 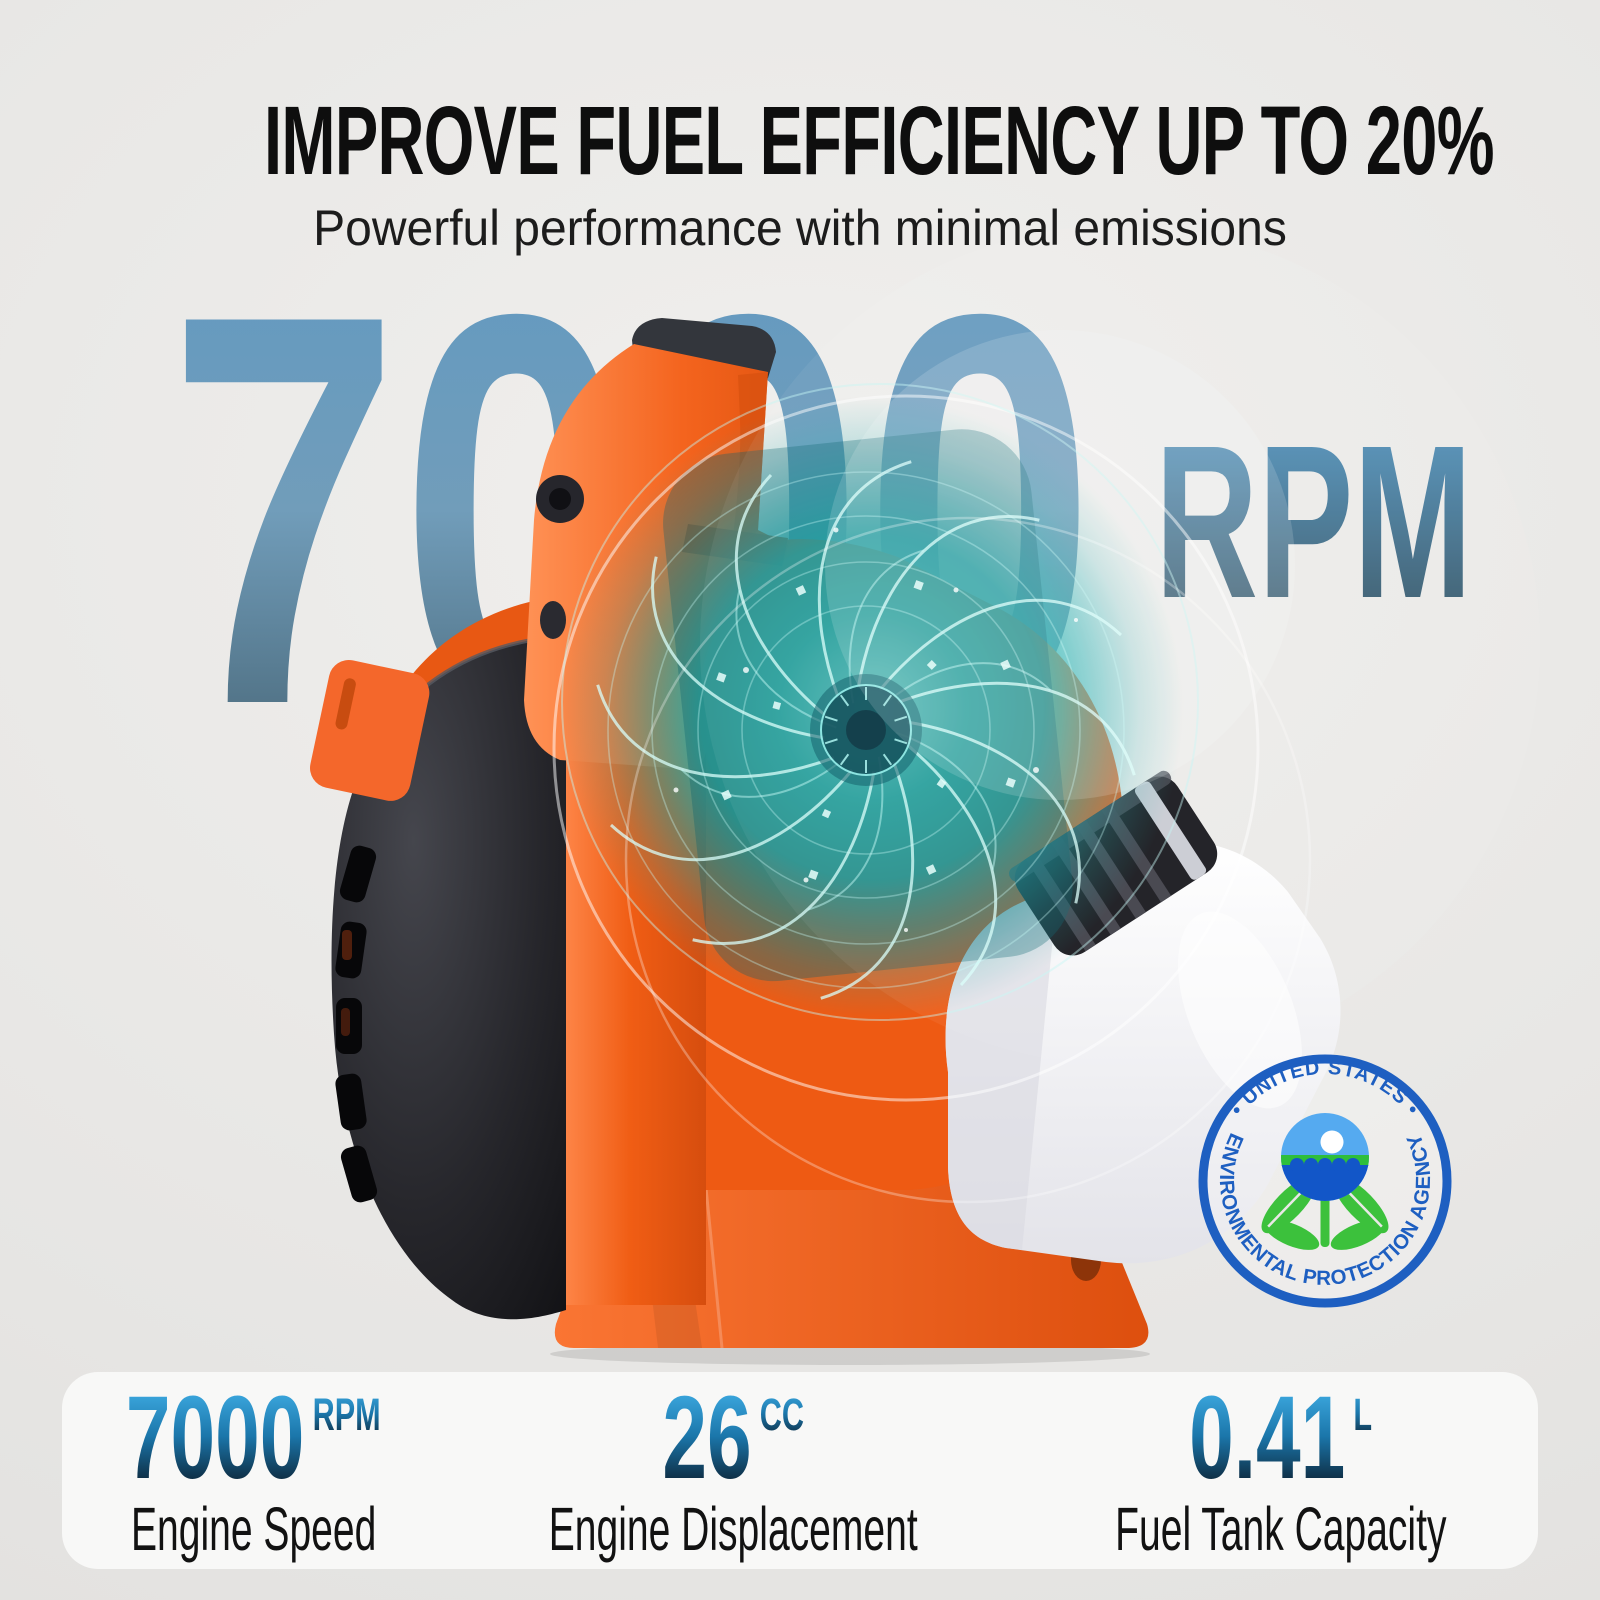 I want to click on stat-value: 26 CC, so click(x=733, y=1437).